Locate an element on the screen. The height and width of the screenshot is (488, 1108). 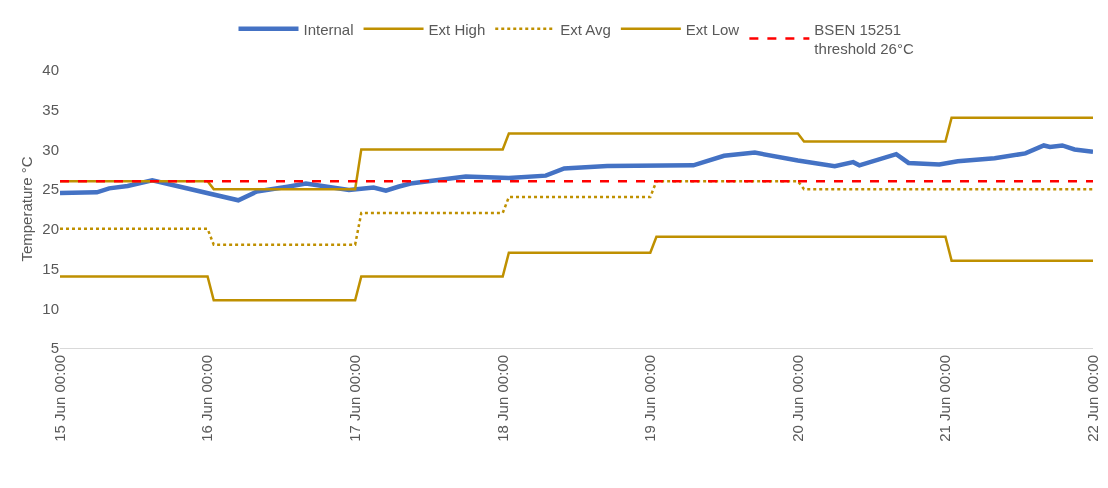
x-tick-label: 18 Jun 00:00 is located at coordinates (502, 398).